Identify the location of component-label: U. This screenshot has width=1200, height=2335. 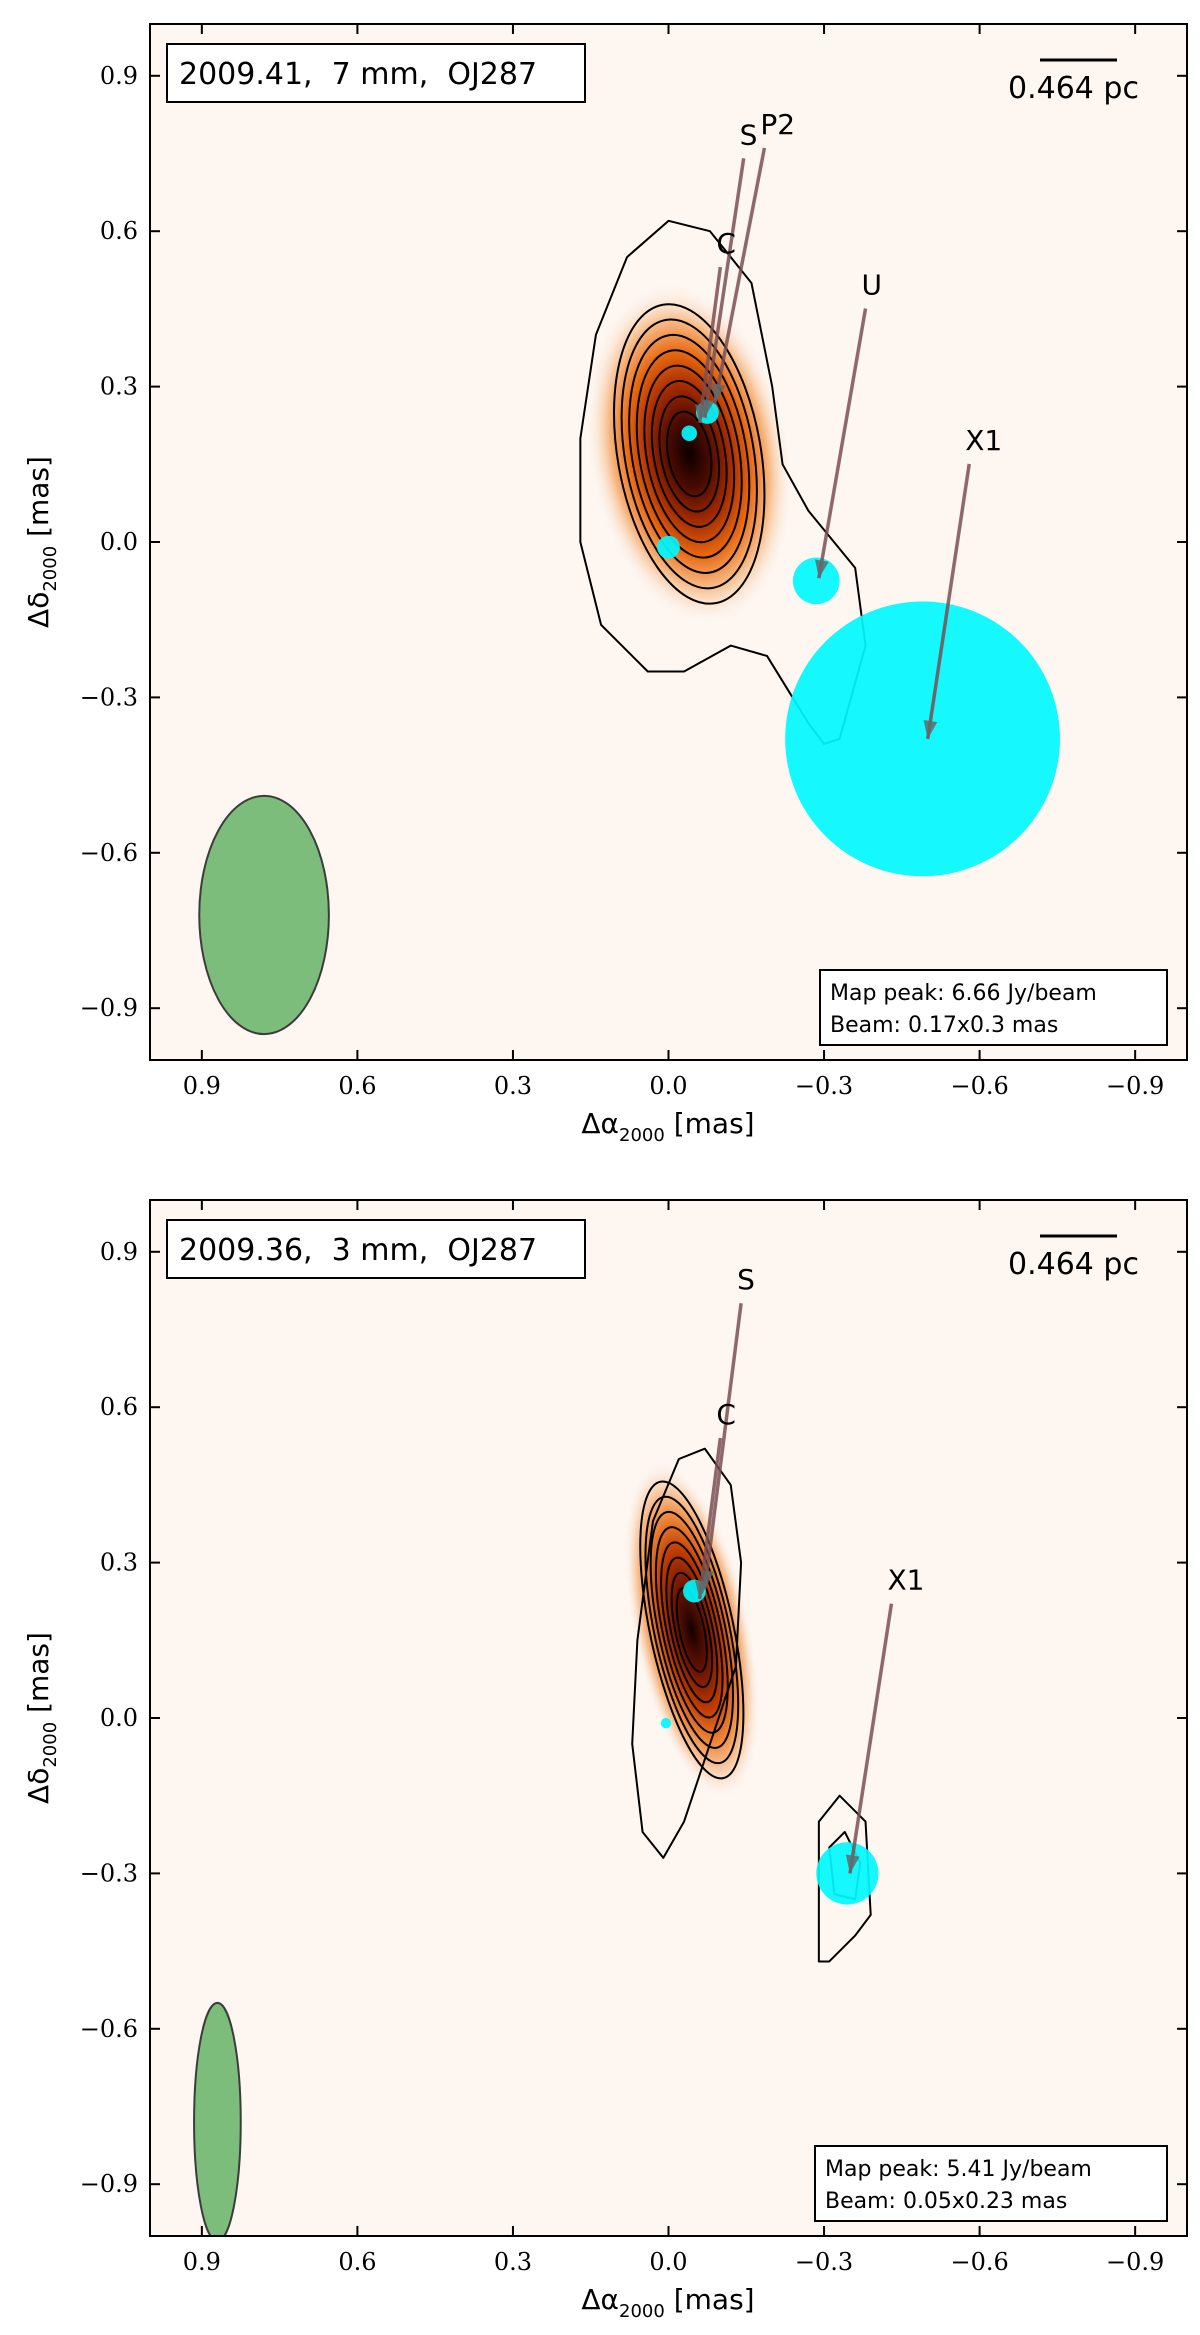
(872, 285).